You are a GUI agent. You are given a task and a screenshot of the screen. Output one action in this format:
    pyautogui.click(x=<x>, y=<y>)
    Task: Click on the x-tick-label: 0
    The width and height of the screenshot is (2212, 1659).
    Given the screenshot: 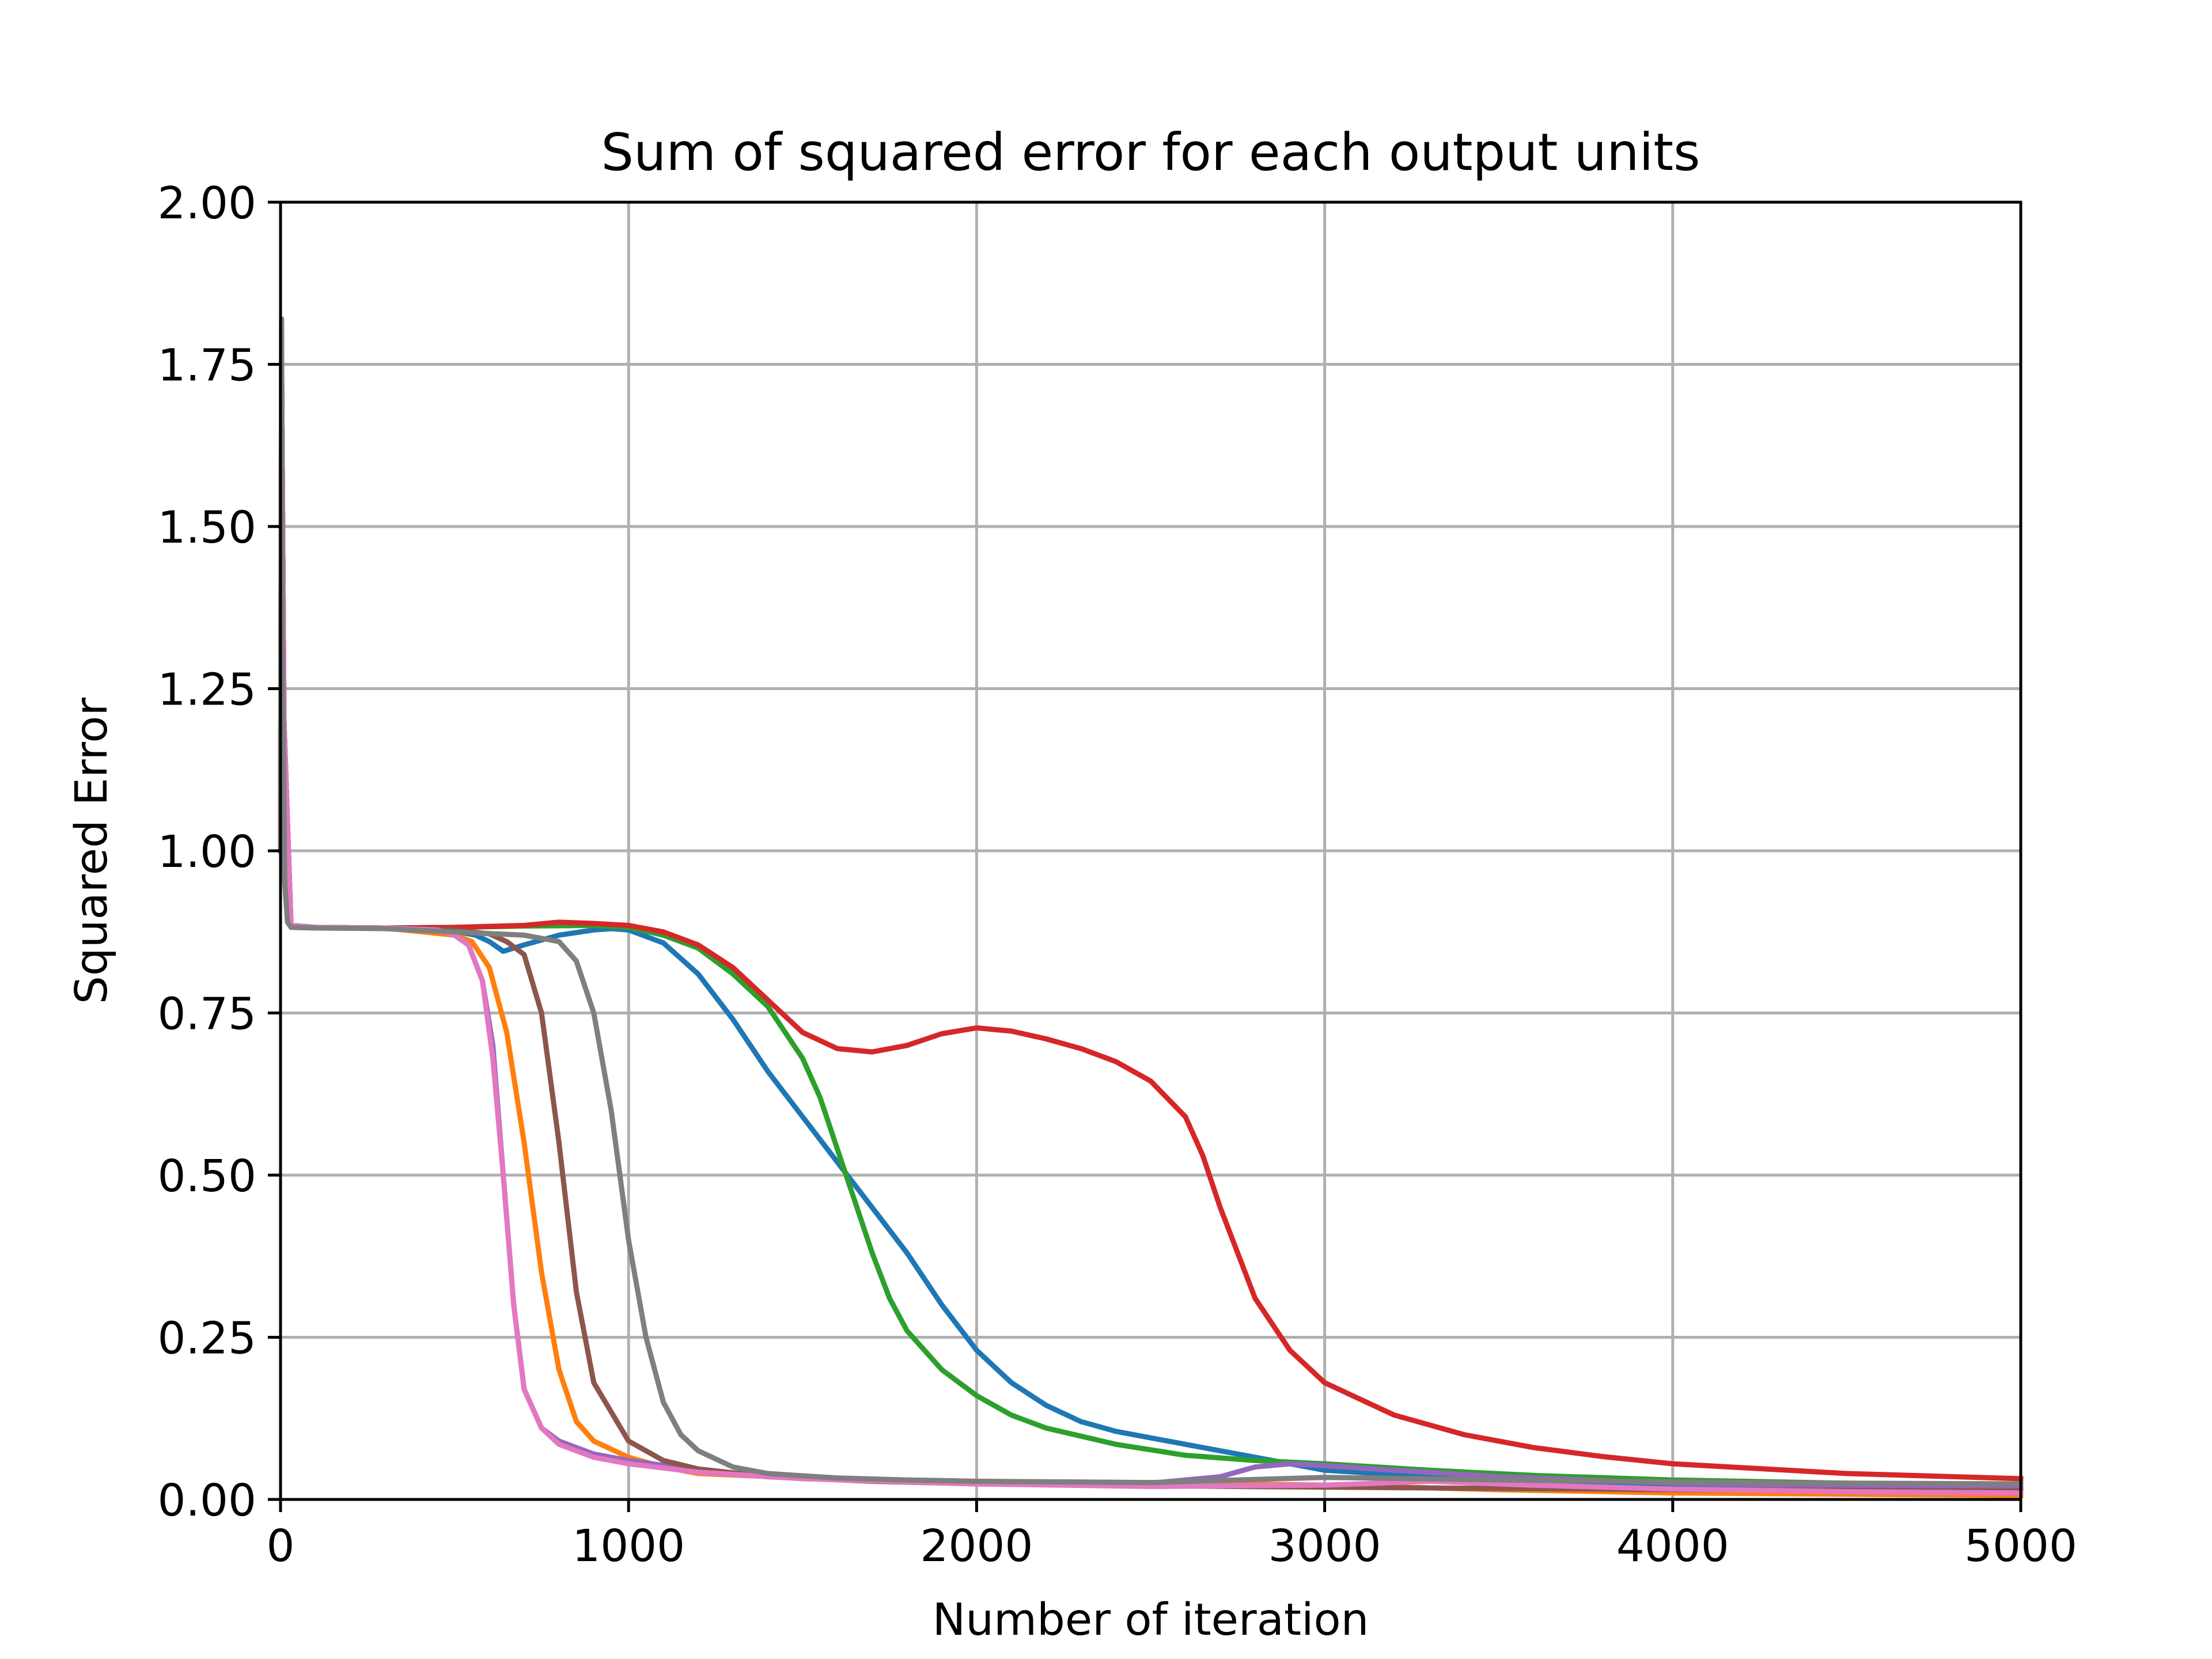 What is the action you would take?
    pyautogui.click(x=281, y=1546)
    